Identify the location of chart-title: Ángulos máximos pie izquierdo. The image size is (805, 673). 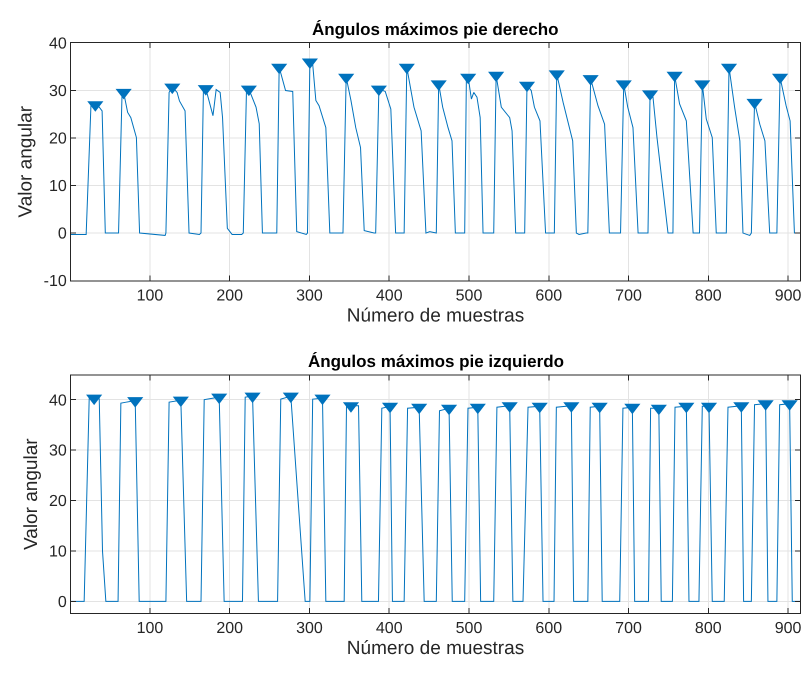
(436, 361).